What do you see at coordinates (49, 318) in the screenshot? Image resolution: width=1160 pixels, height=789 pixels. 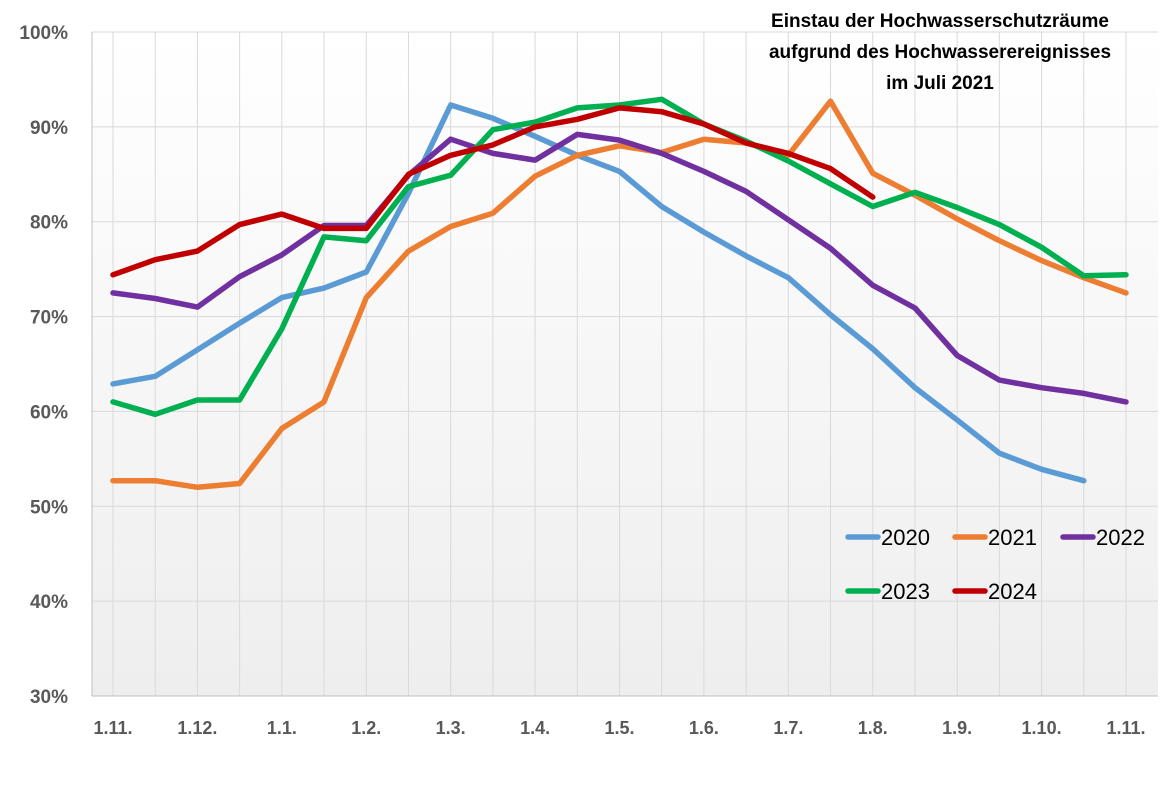 I see `y-tick-label: 70%` at bounding box center [49, 318].